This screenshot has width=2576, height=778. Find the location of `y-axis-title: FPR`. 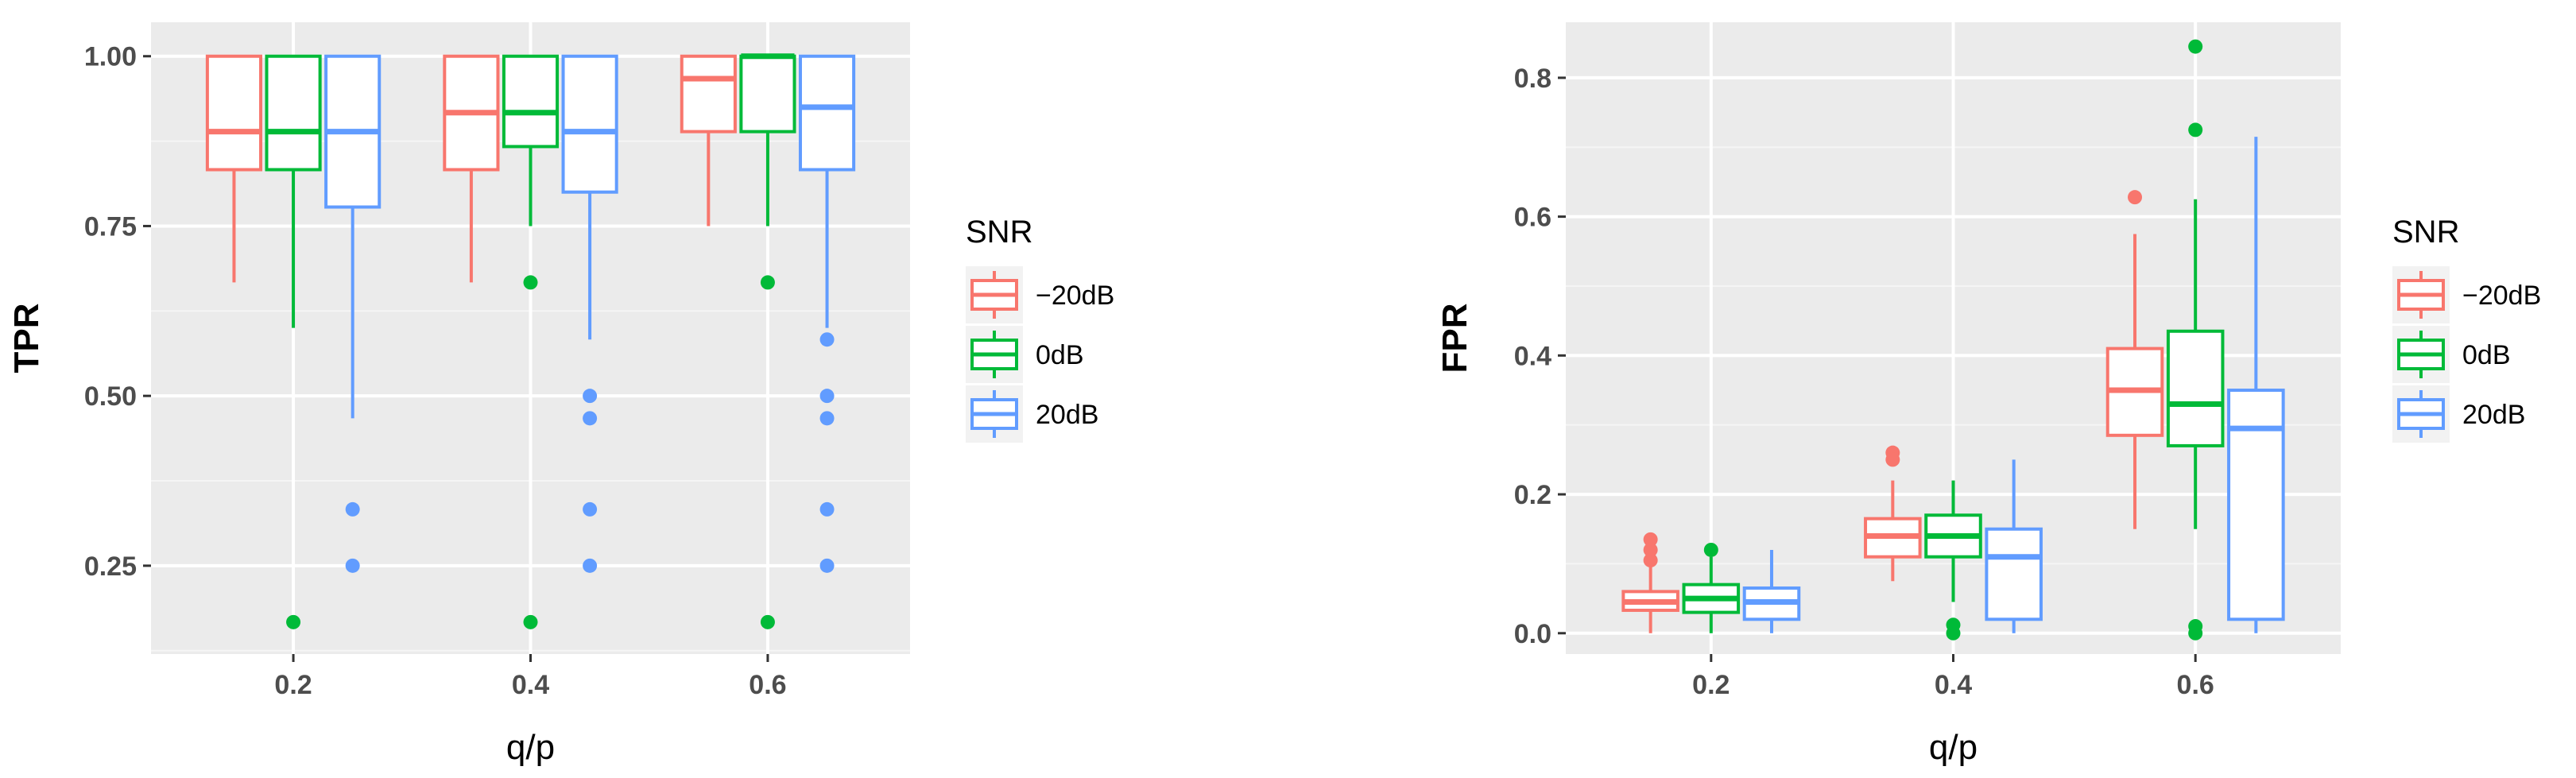

y-axis-title: FPR is located at coordinates (1454, 339).